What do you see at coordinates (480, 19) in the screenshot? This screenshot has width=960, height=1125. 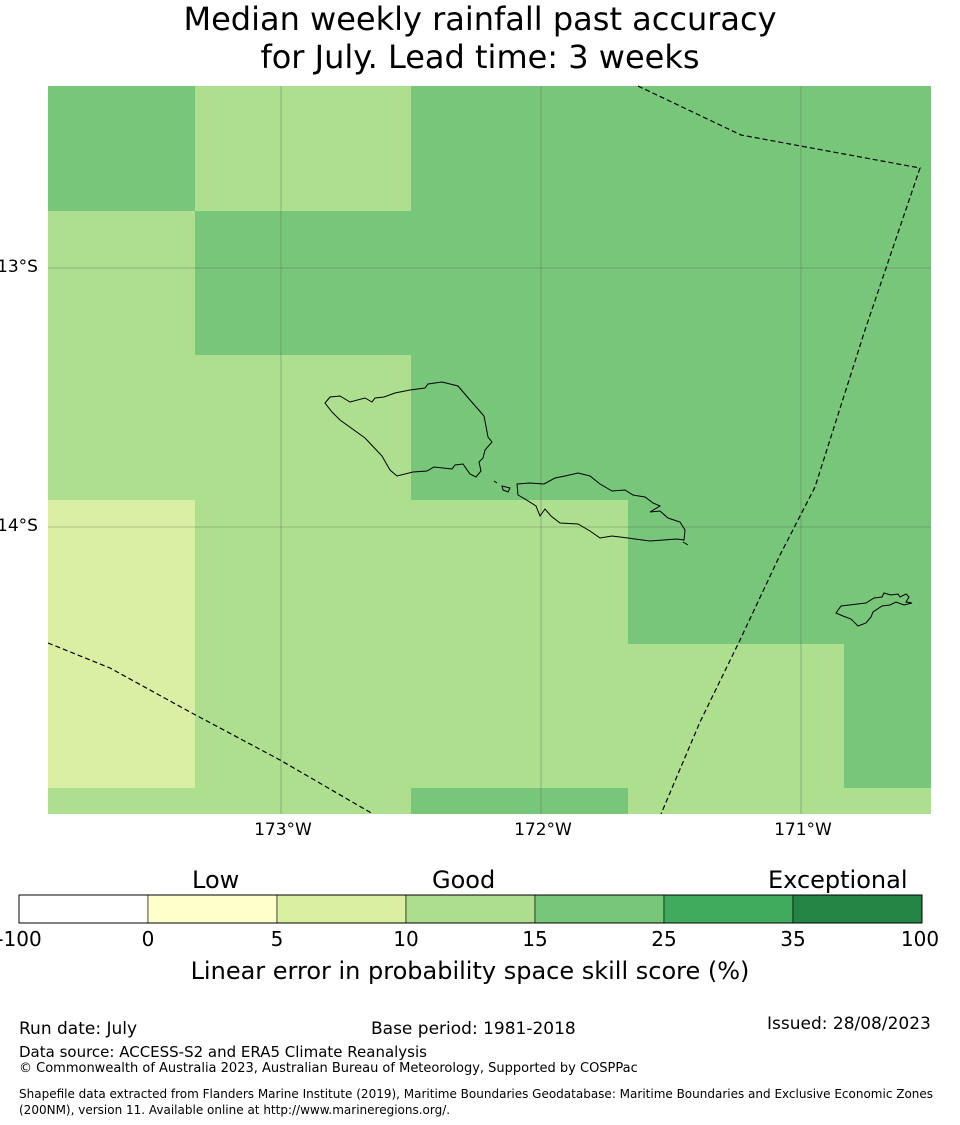 I see `title-line-1: Median weekly rainfall past accuracy` at bounding box center [480, 19].